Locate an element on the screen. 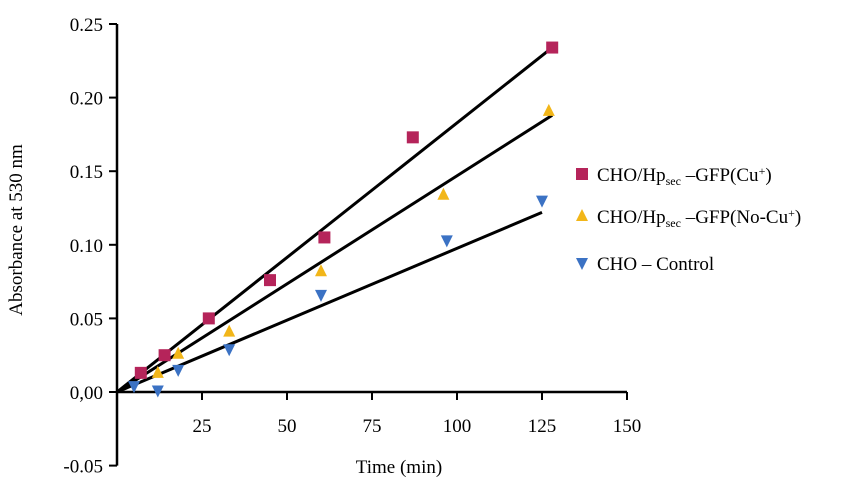 The width and height of the screenshot is (868, 477). y-tick-label: 0.05 is located at coordinates (86, 319).